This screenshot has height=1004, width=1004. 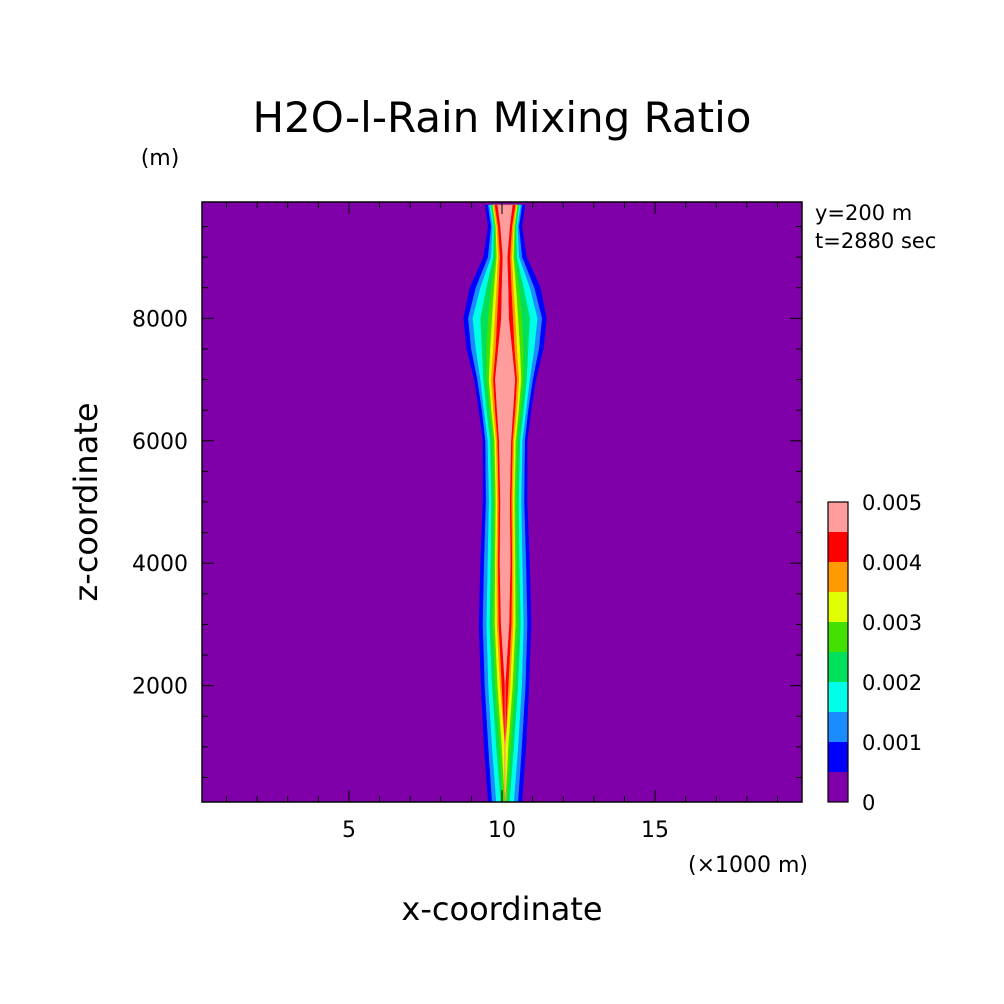 What do you see at coordinates (160, 319) in the screenshot?
I see `y-tick-label: 8000` at bounding box center [160, 319].